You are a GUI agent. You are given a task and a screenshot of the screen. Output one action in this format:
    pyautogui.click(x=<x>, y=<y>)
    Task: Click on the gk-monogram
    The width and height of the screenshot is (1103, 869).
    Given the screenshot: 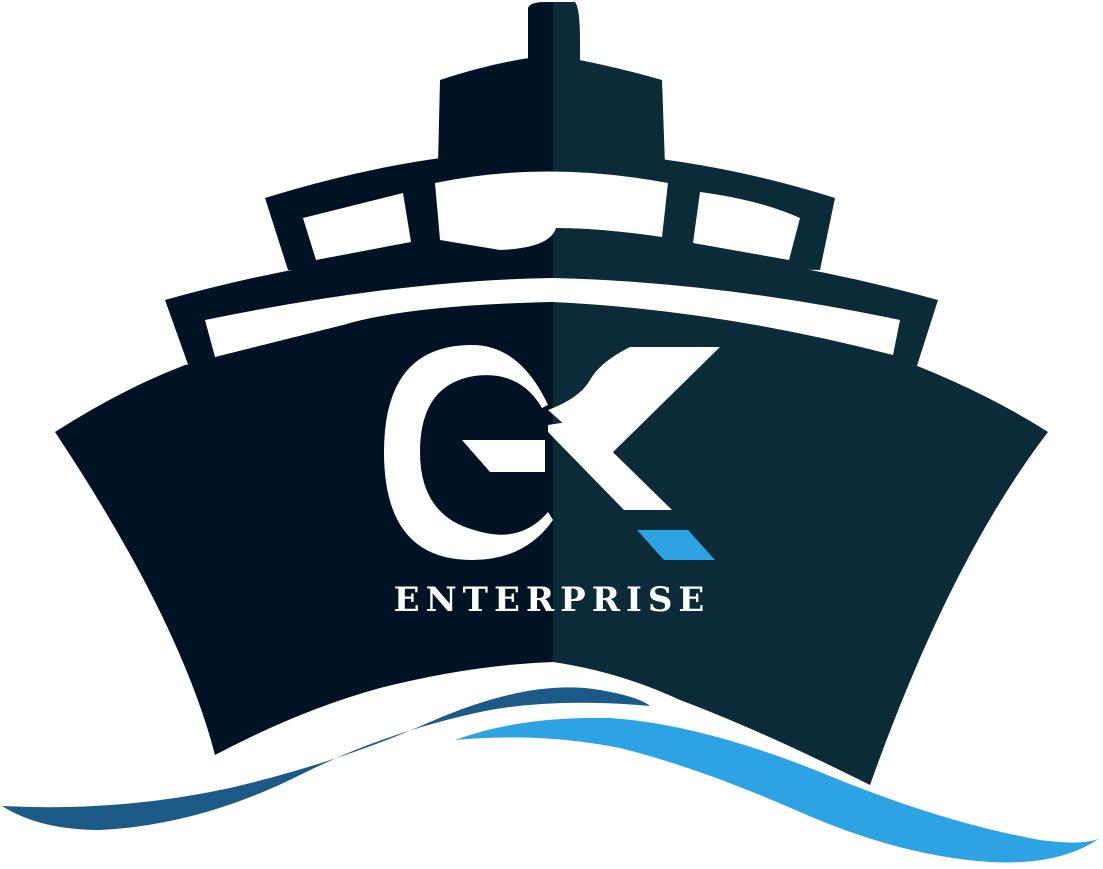 What is the action you would take?
    pyautogui.click(x=552, y=452)
    